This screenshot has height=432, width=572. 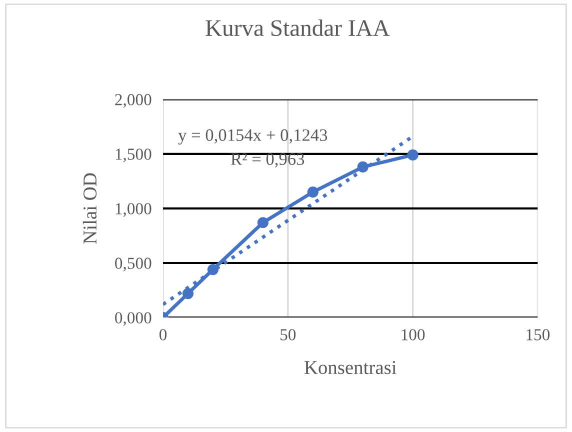 I want to click on annotation: y = 0,0154x + 0,1243, so click(x=253, y=137).